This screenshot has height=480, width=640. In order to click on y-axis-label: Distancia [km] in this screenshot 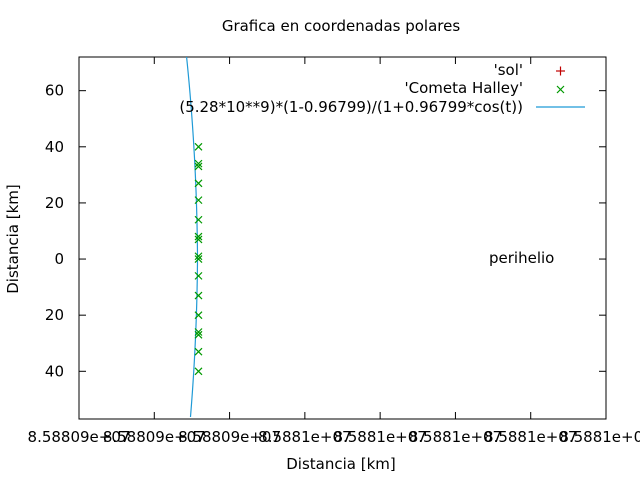, I will do `click(13, 239)`.